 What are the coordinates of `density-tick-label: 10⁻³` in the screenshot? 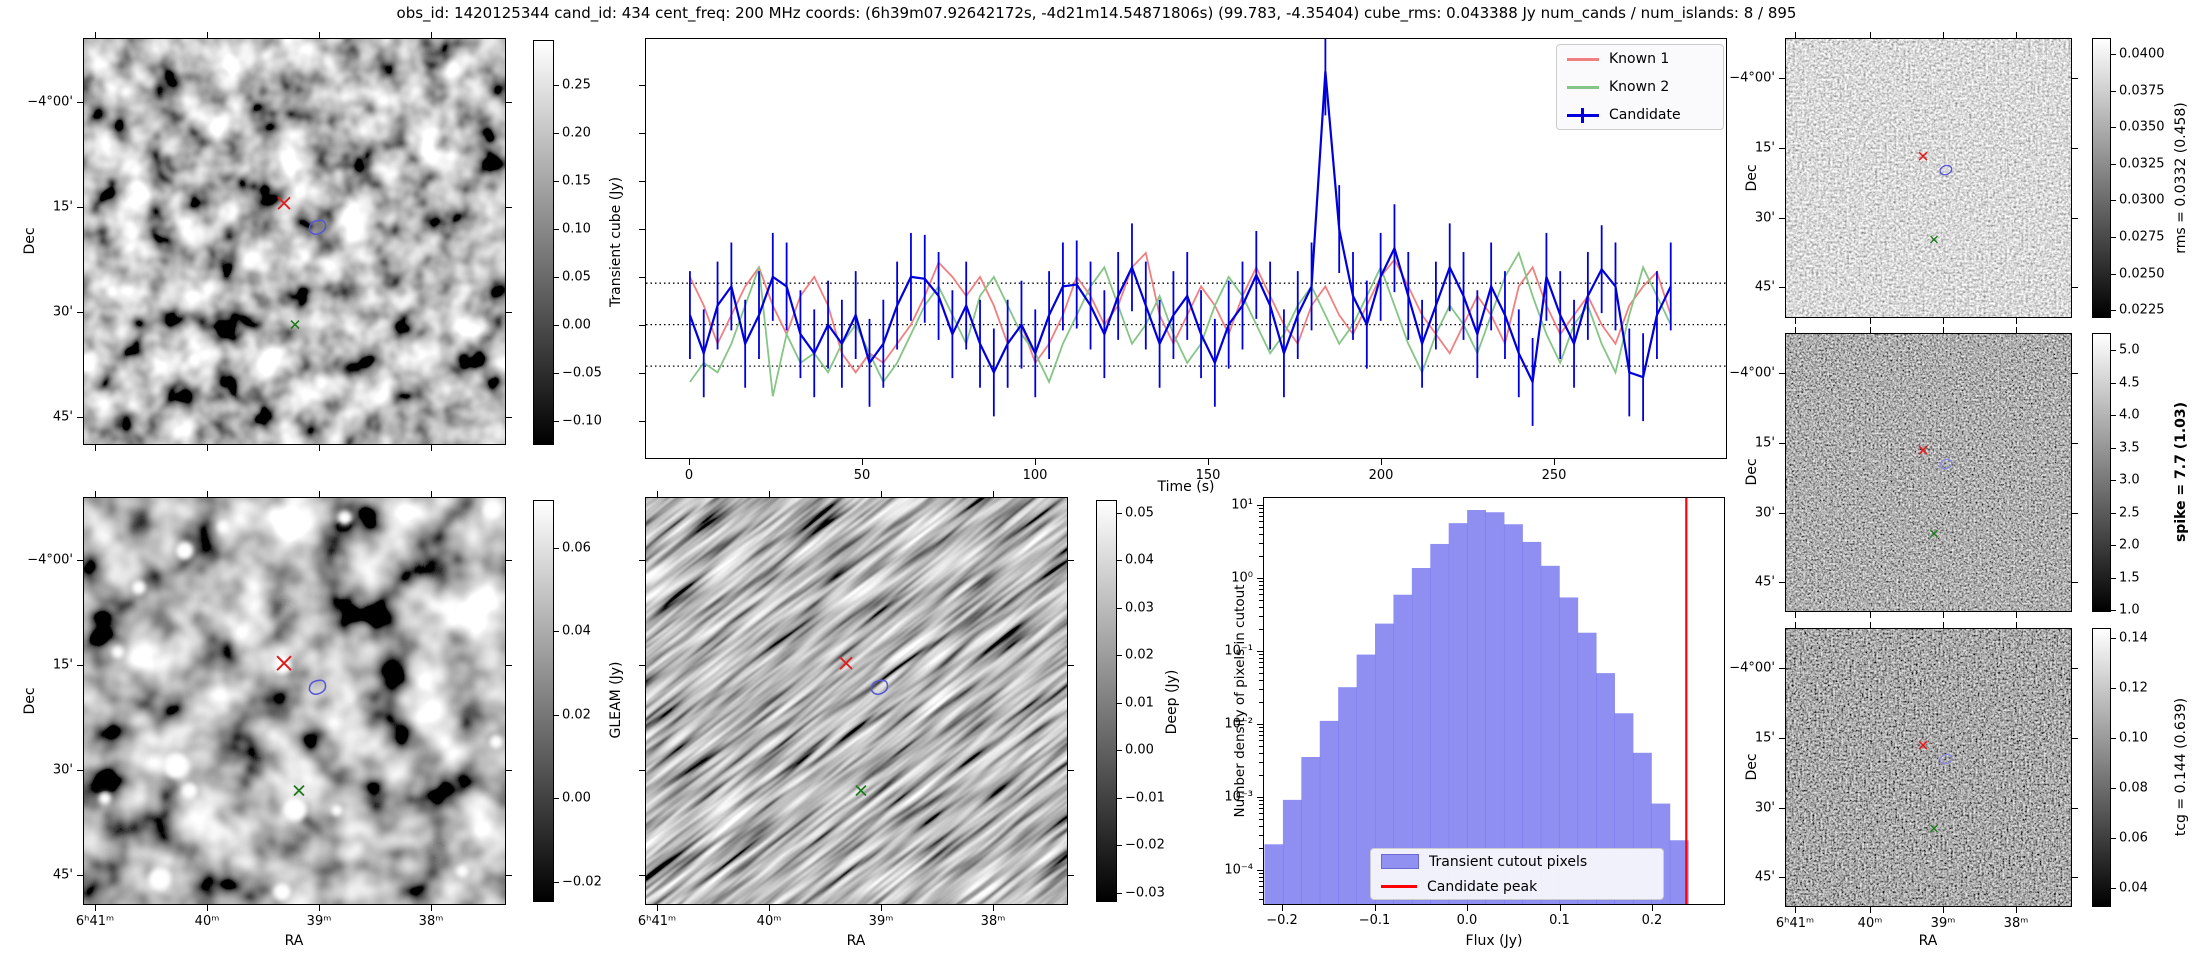 It's located at (1238, 797).